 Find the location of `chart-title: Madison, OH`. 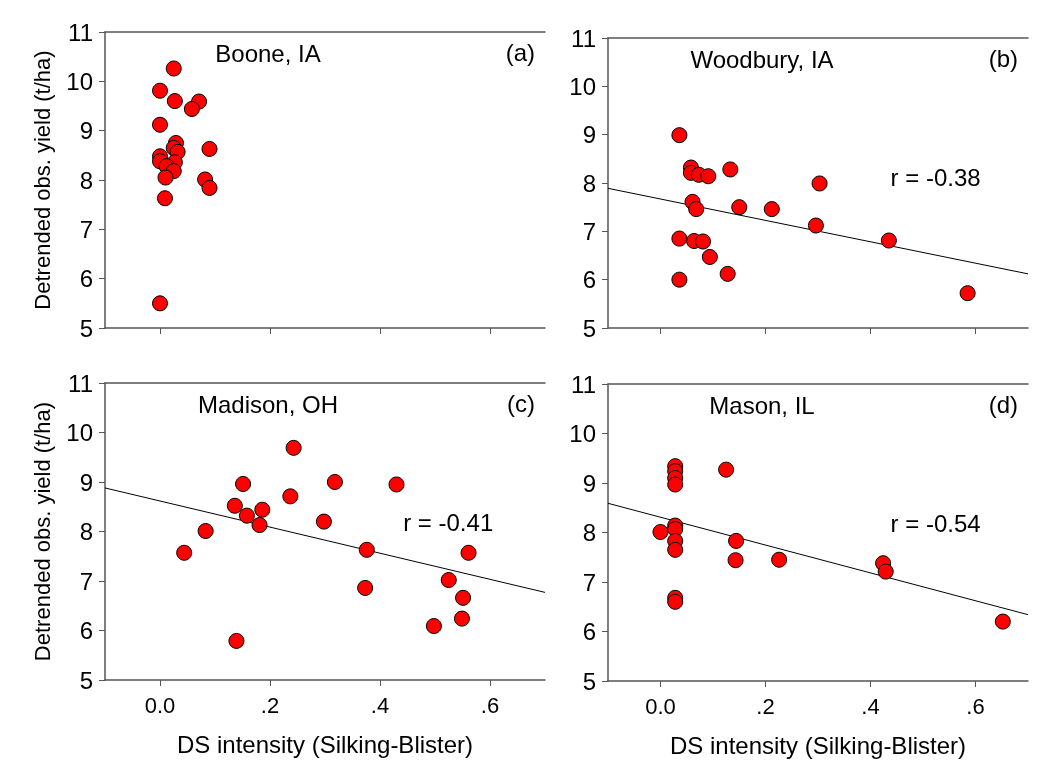

chart-title: Madison, OH is located at coordinates (268, 404).